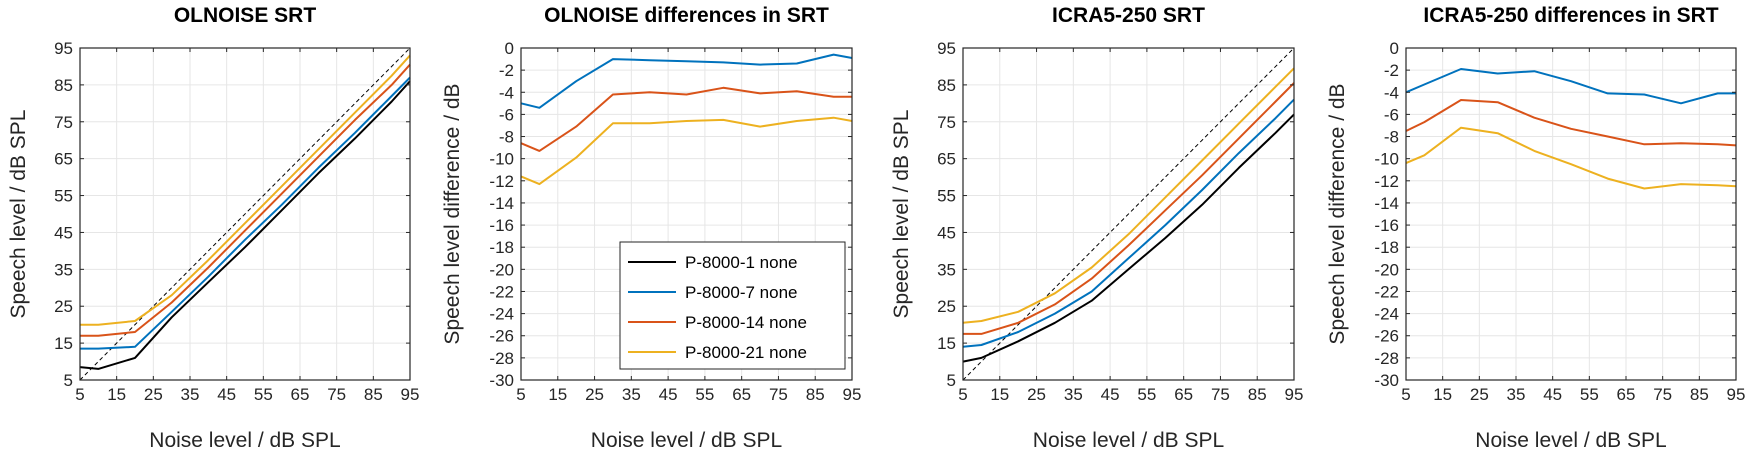  What do you see at coordinates (946, 122) in the screenshot?
I see `y-tick-label: 75` at bounding box center [946, 122].